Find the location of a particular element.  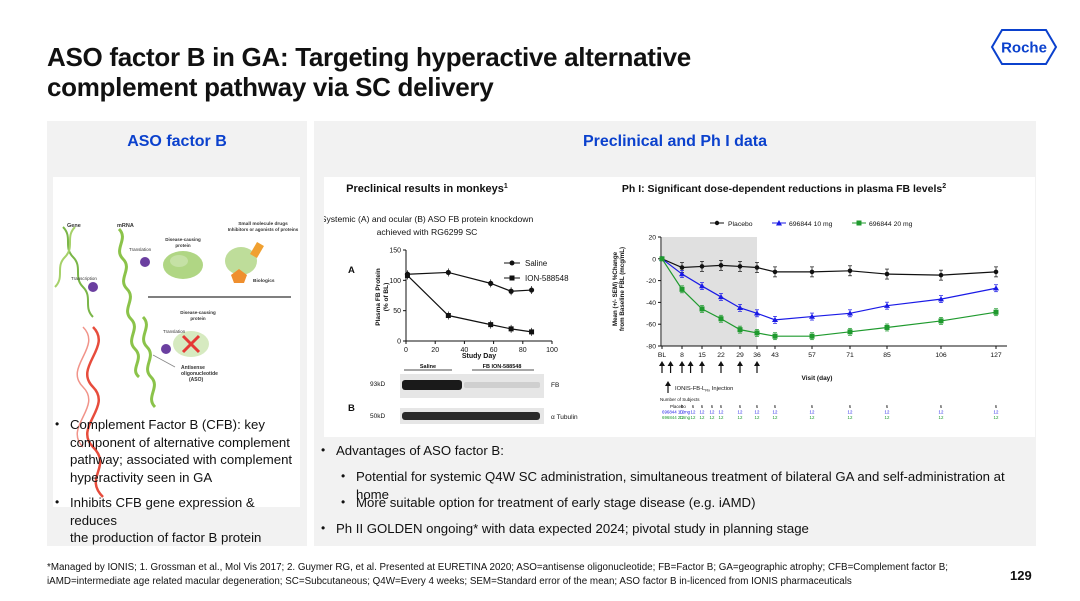

left-bullet-1-line4: hyperactivity seen in GA is located at coordinates (141, 477).